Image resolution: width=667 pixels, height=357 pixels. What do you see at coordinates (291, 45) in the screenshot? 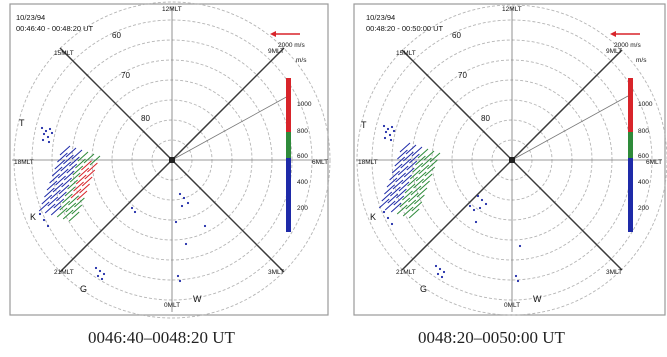
I see `scale-vector-label: 2000 m/s` at bounding box center [291, 45].